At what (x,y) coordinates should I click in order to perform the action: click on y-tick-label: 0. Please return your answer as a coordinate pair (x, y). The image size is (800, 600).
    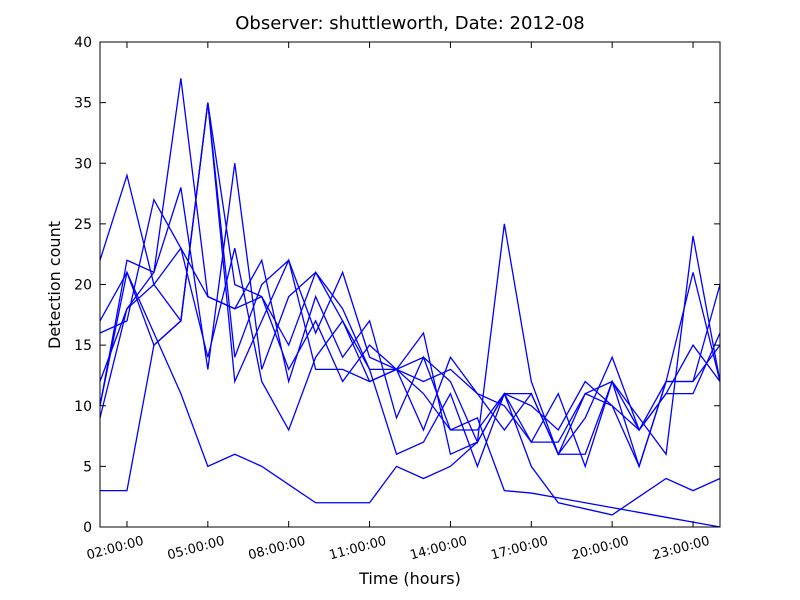
    Looking at the image, I should click on (87, 528).